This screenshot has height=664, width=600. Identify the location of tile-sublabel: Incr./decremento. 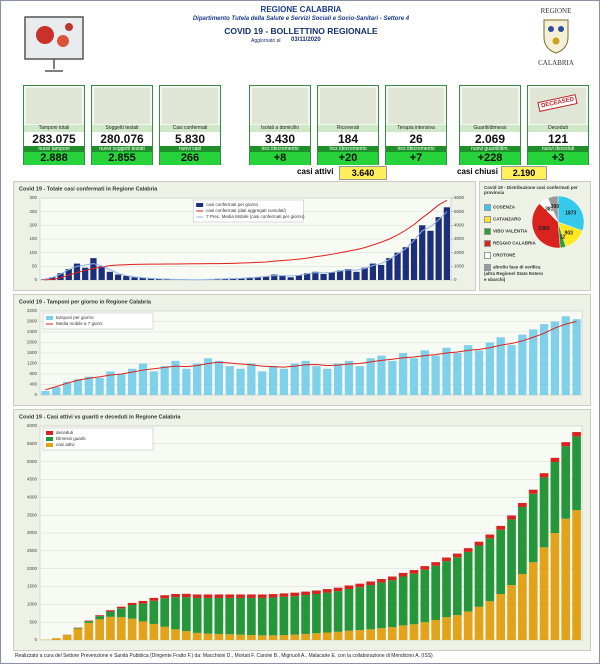
(416, 149).